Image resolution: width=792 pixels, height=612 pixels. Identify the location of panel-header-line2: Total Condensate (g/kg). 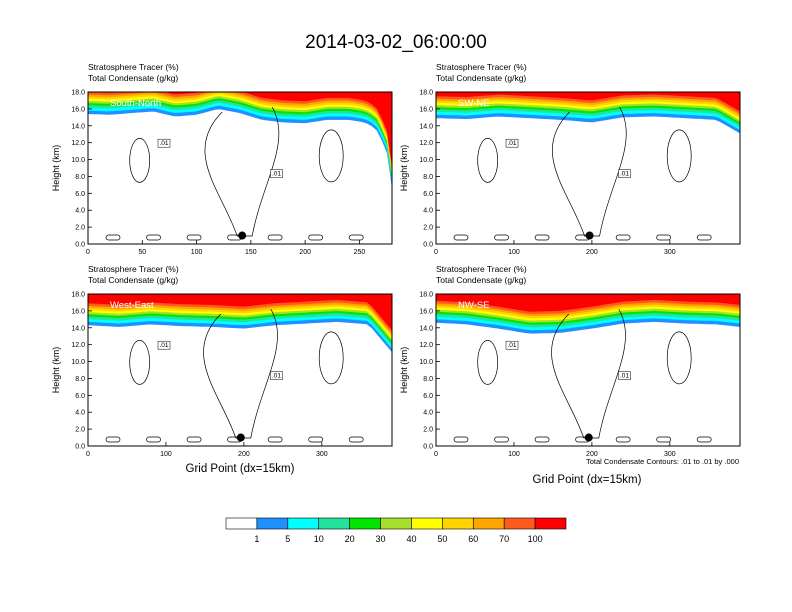
(133, 78).